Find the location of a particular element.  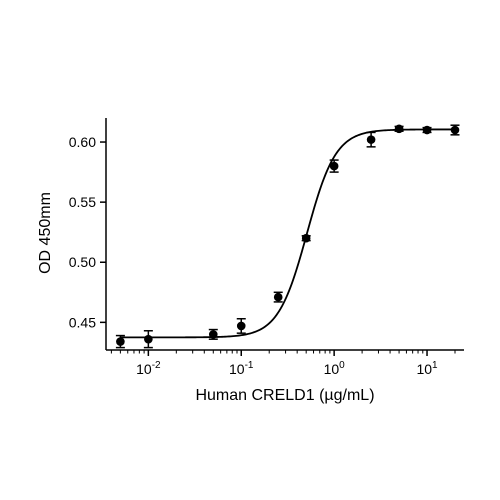

y-tick-label: 0.50 is located at coordinates (82, 262).